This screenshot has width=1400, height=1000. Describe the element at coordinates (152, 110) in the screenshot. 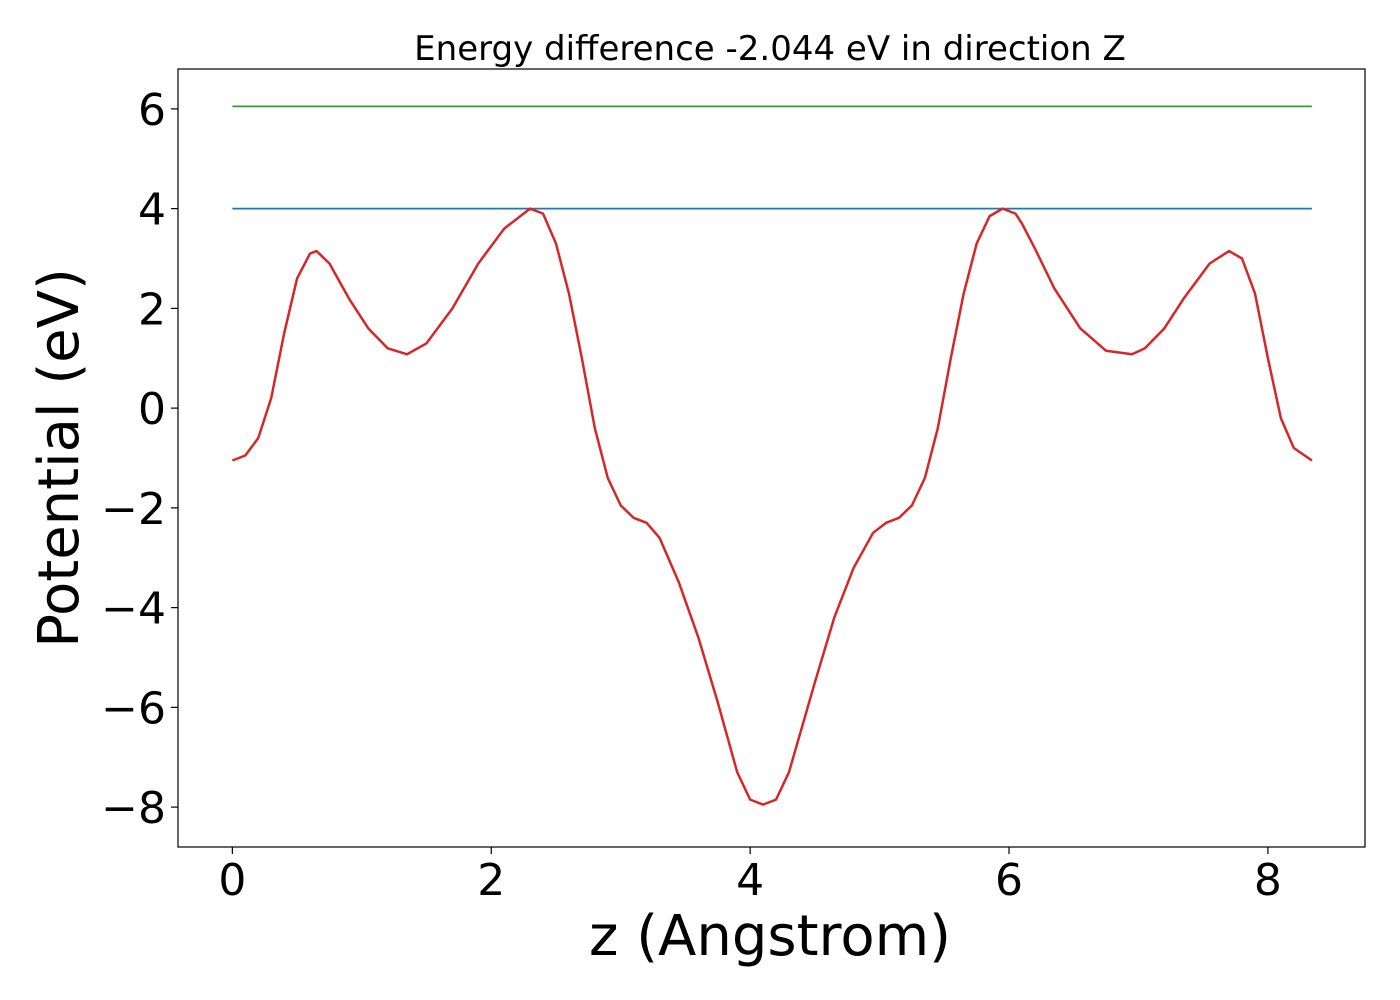

I see `y-tick-label: 6` at that location.